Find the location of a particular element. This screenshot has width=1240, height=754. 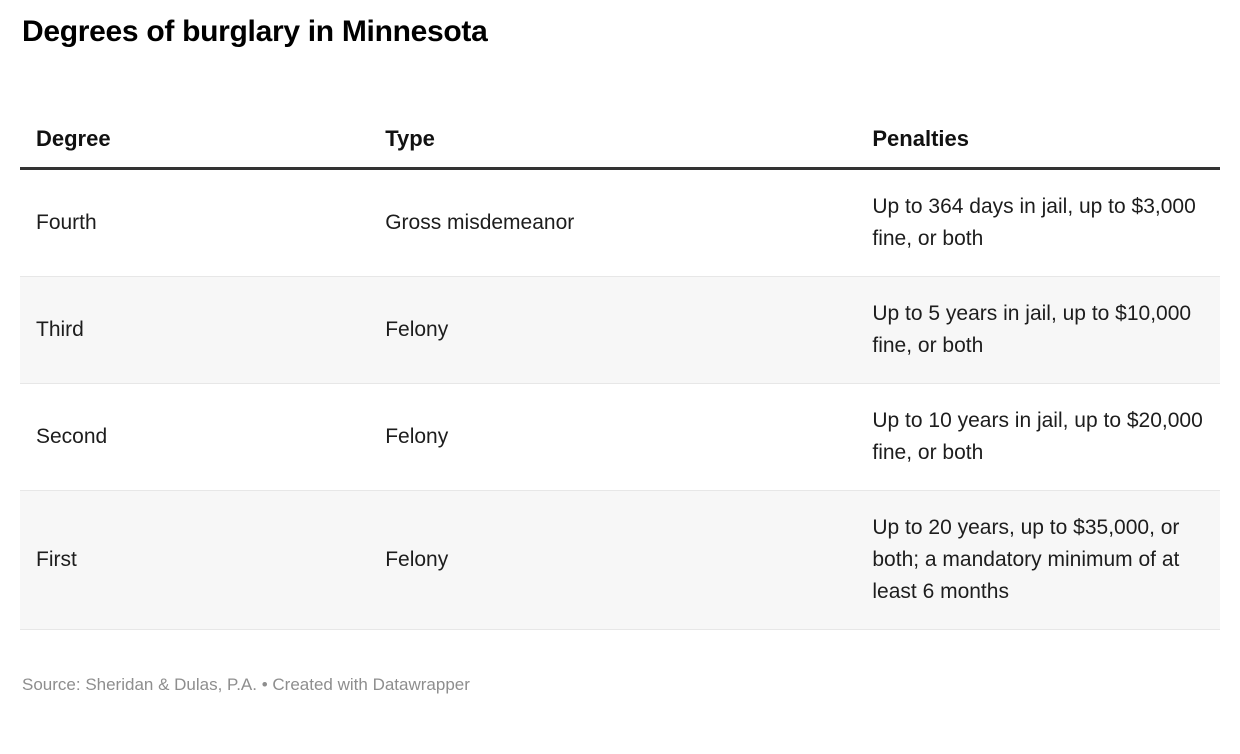

cell-degree: First is located at coordinates (195, 560).